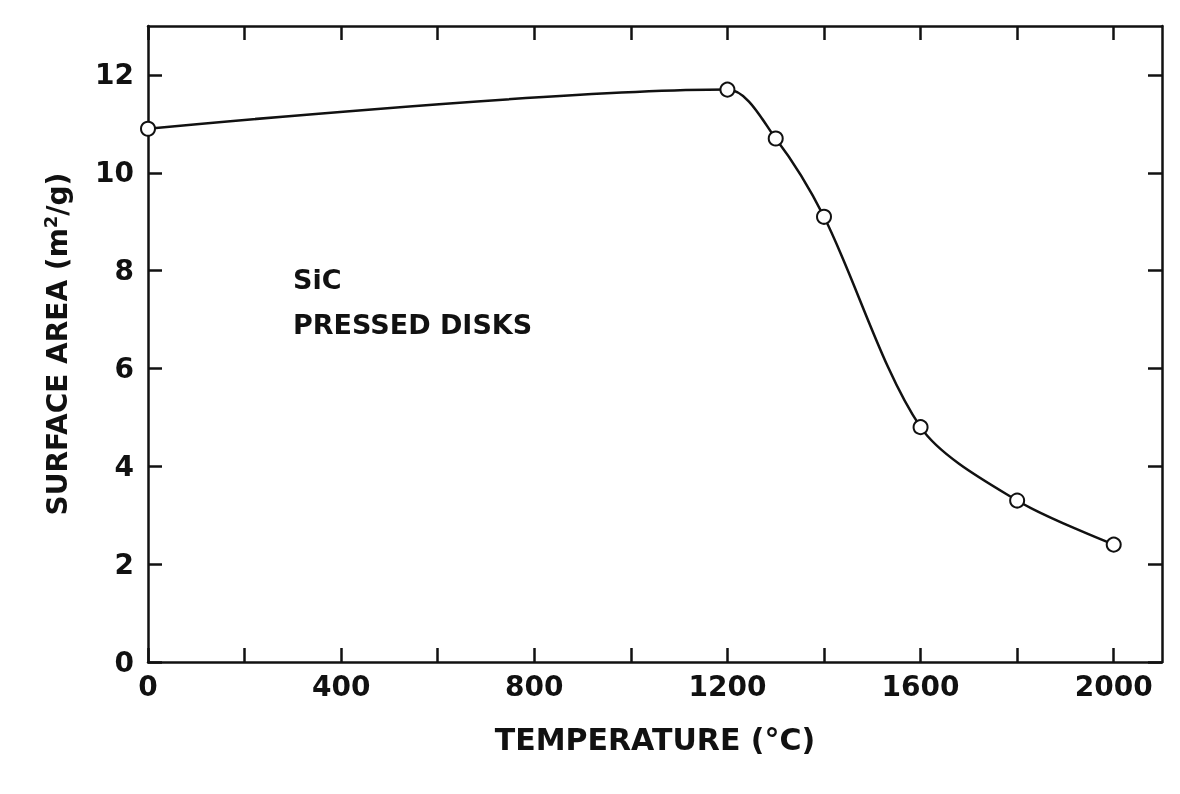 This screenshot has height=794, width=1180. I want to click on annotation: PRESSED DISKS, so click(413, 324).